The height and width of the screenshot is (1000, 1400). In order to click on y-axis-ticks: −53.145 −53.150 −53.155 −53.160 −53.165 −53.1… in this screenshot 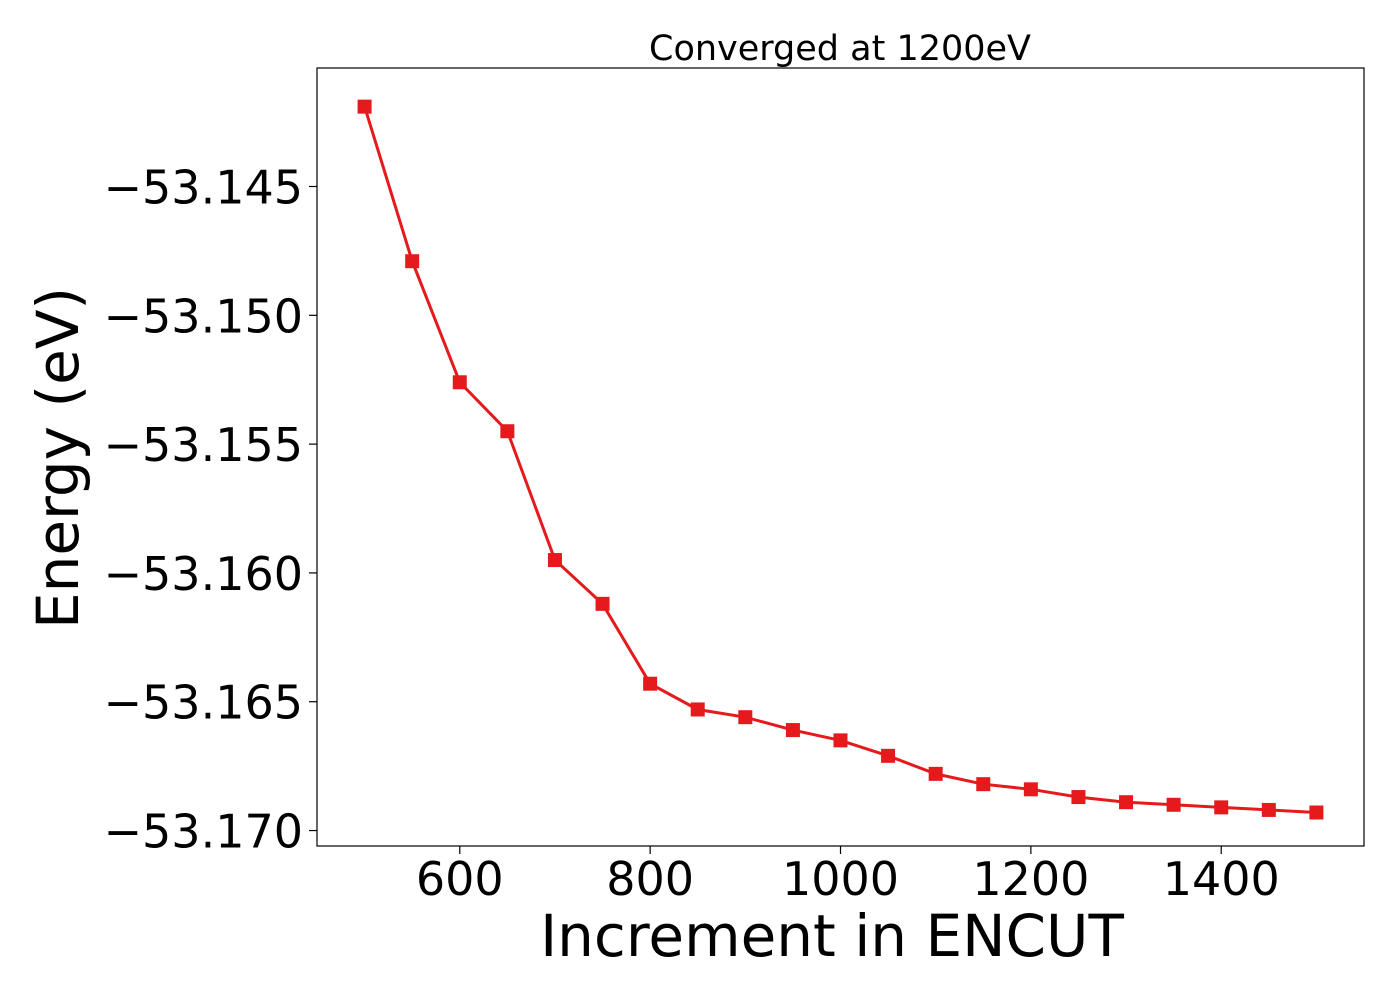, I will do `click(210, 510)`.